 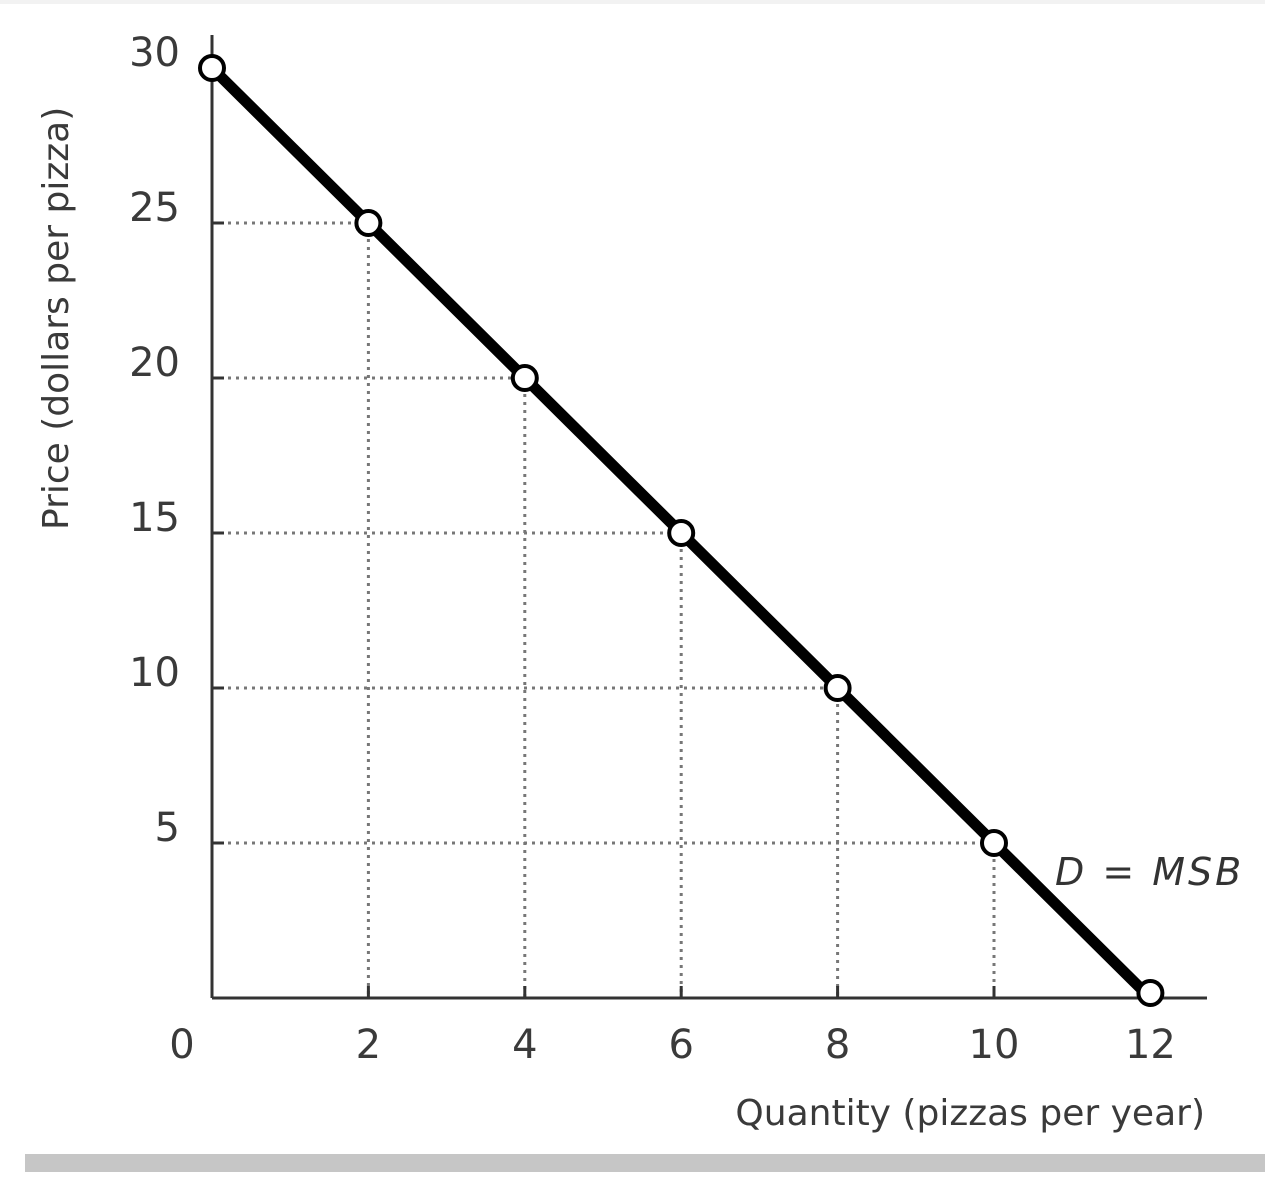 I want to click on svg-text: 4, so click(x=524, y=1045).